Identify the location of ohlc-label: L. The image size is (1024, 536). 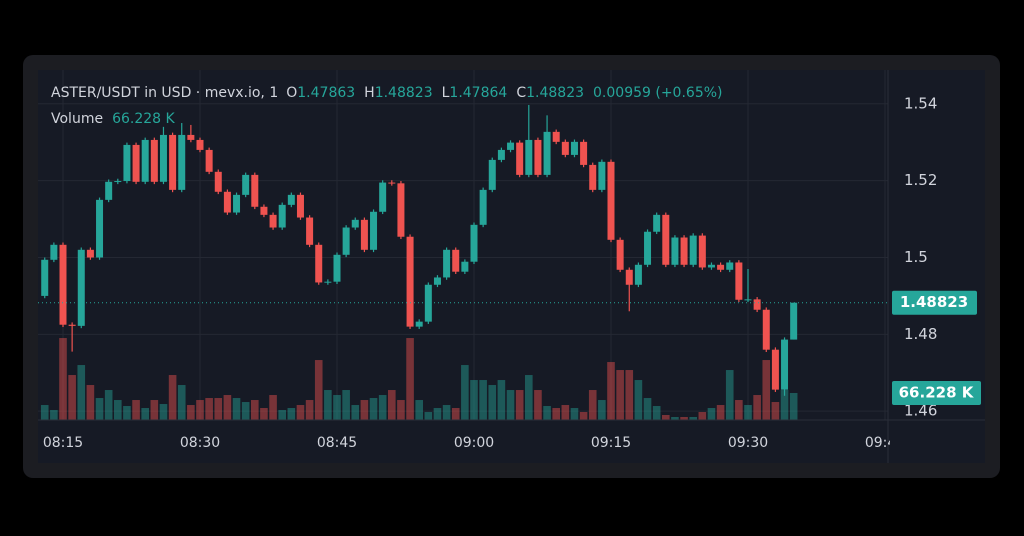
(446, 93).